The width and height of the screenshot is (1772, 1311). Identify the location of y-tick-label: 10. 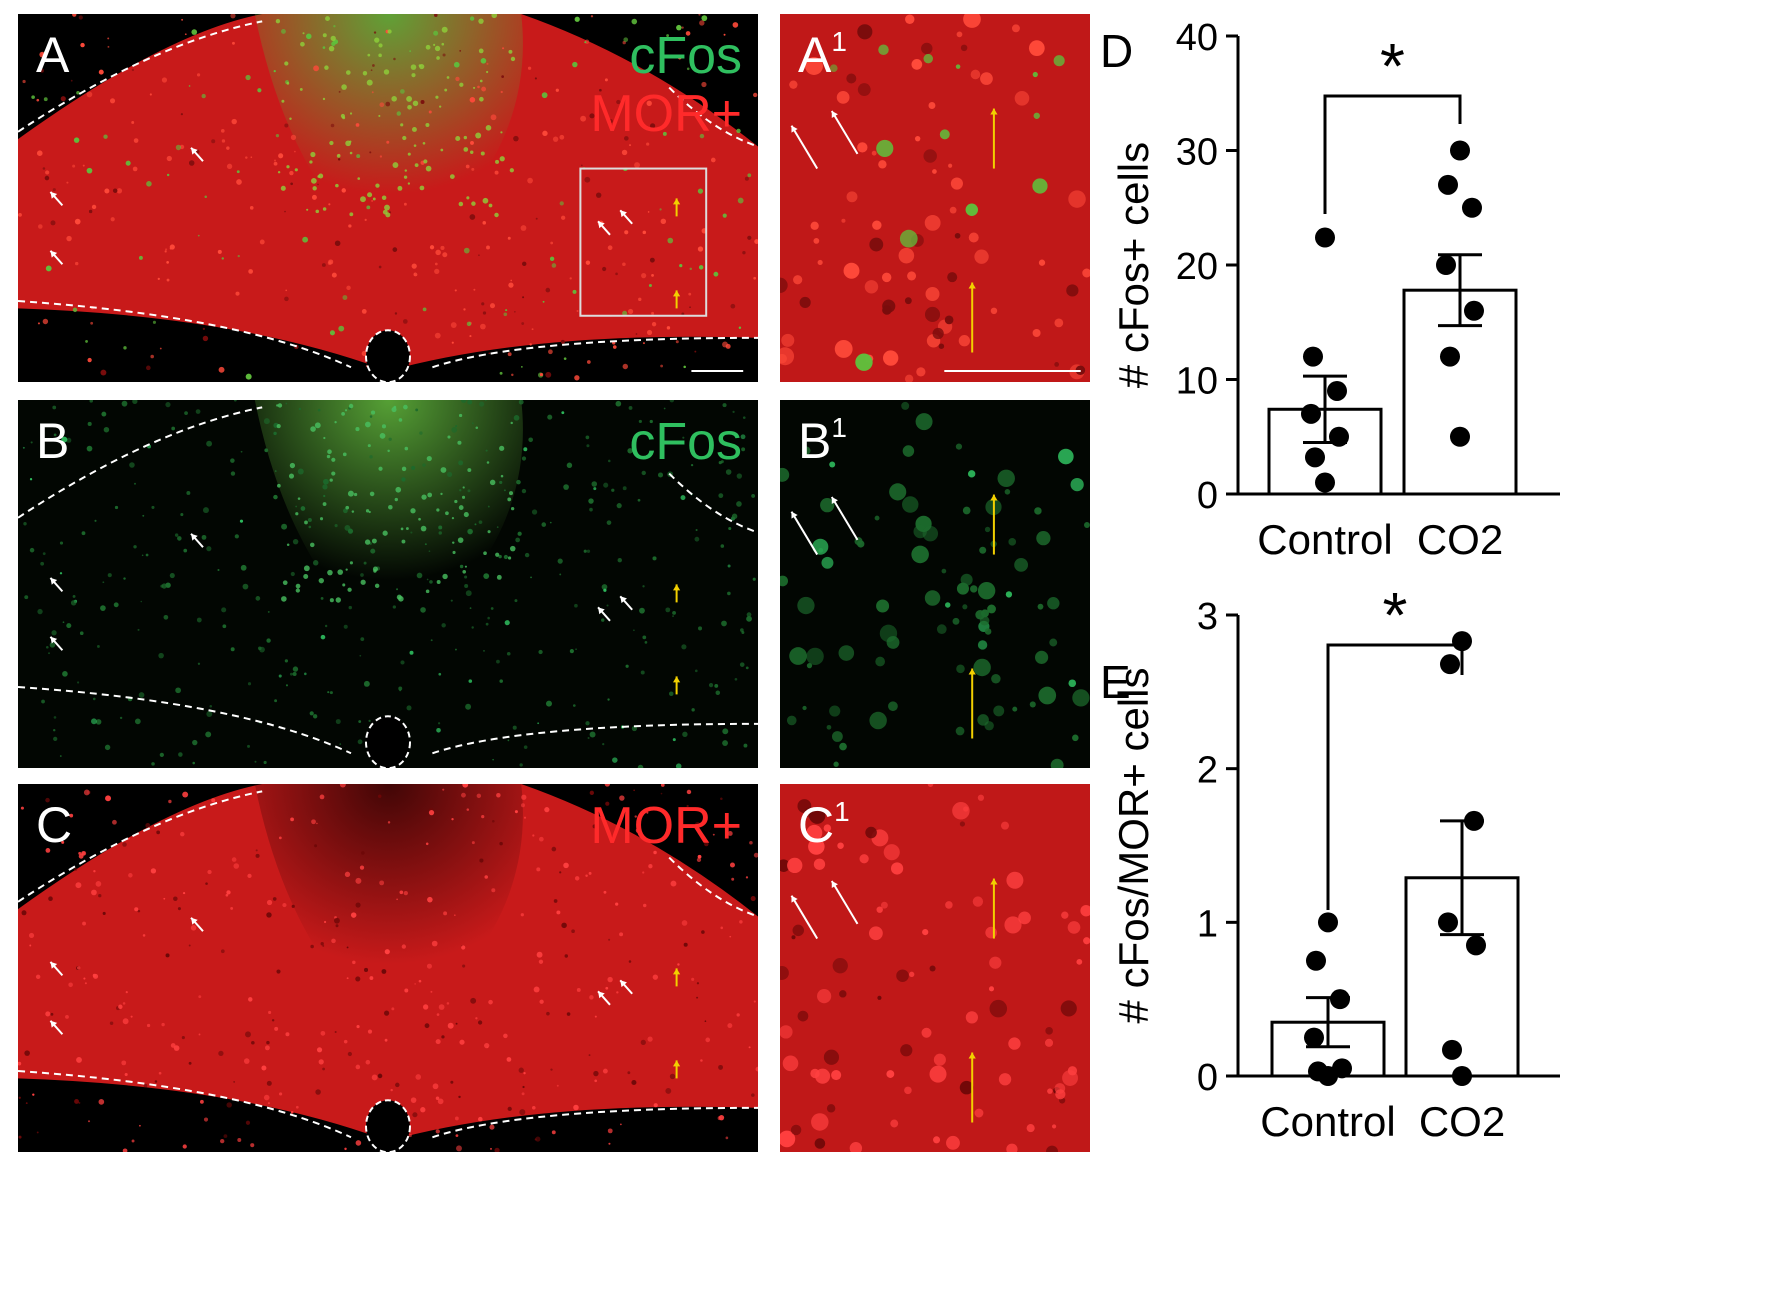
(1197, 382).